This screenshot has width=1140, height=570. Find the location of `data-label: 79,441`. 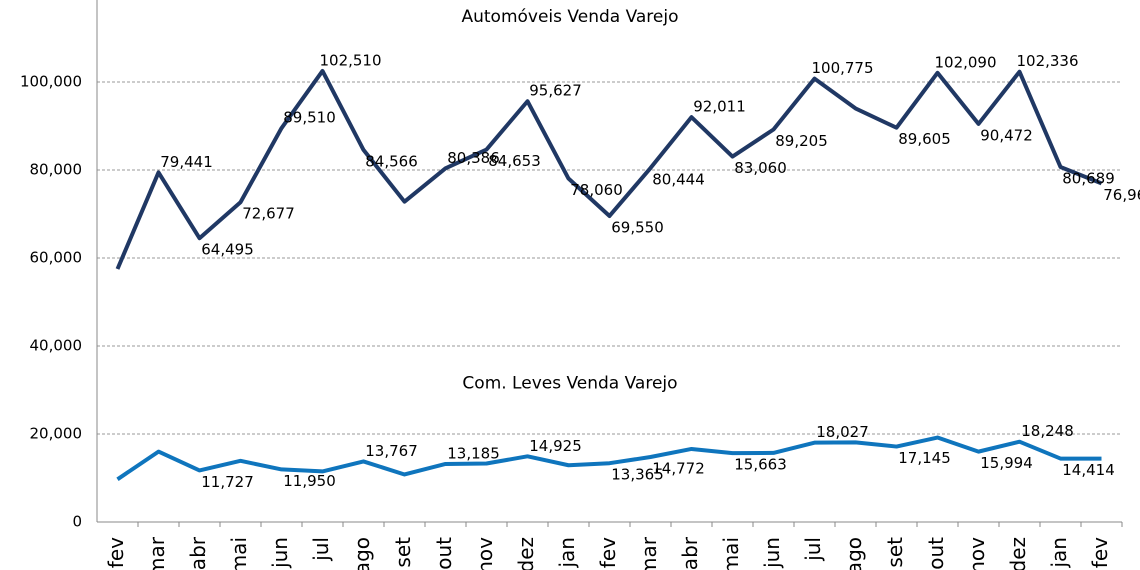

data-label: 79,441 is located at coordinates (186, 162).